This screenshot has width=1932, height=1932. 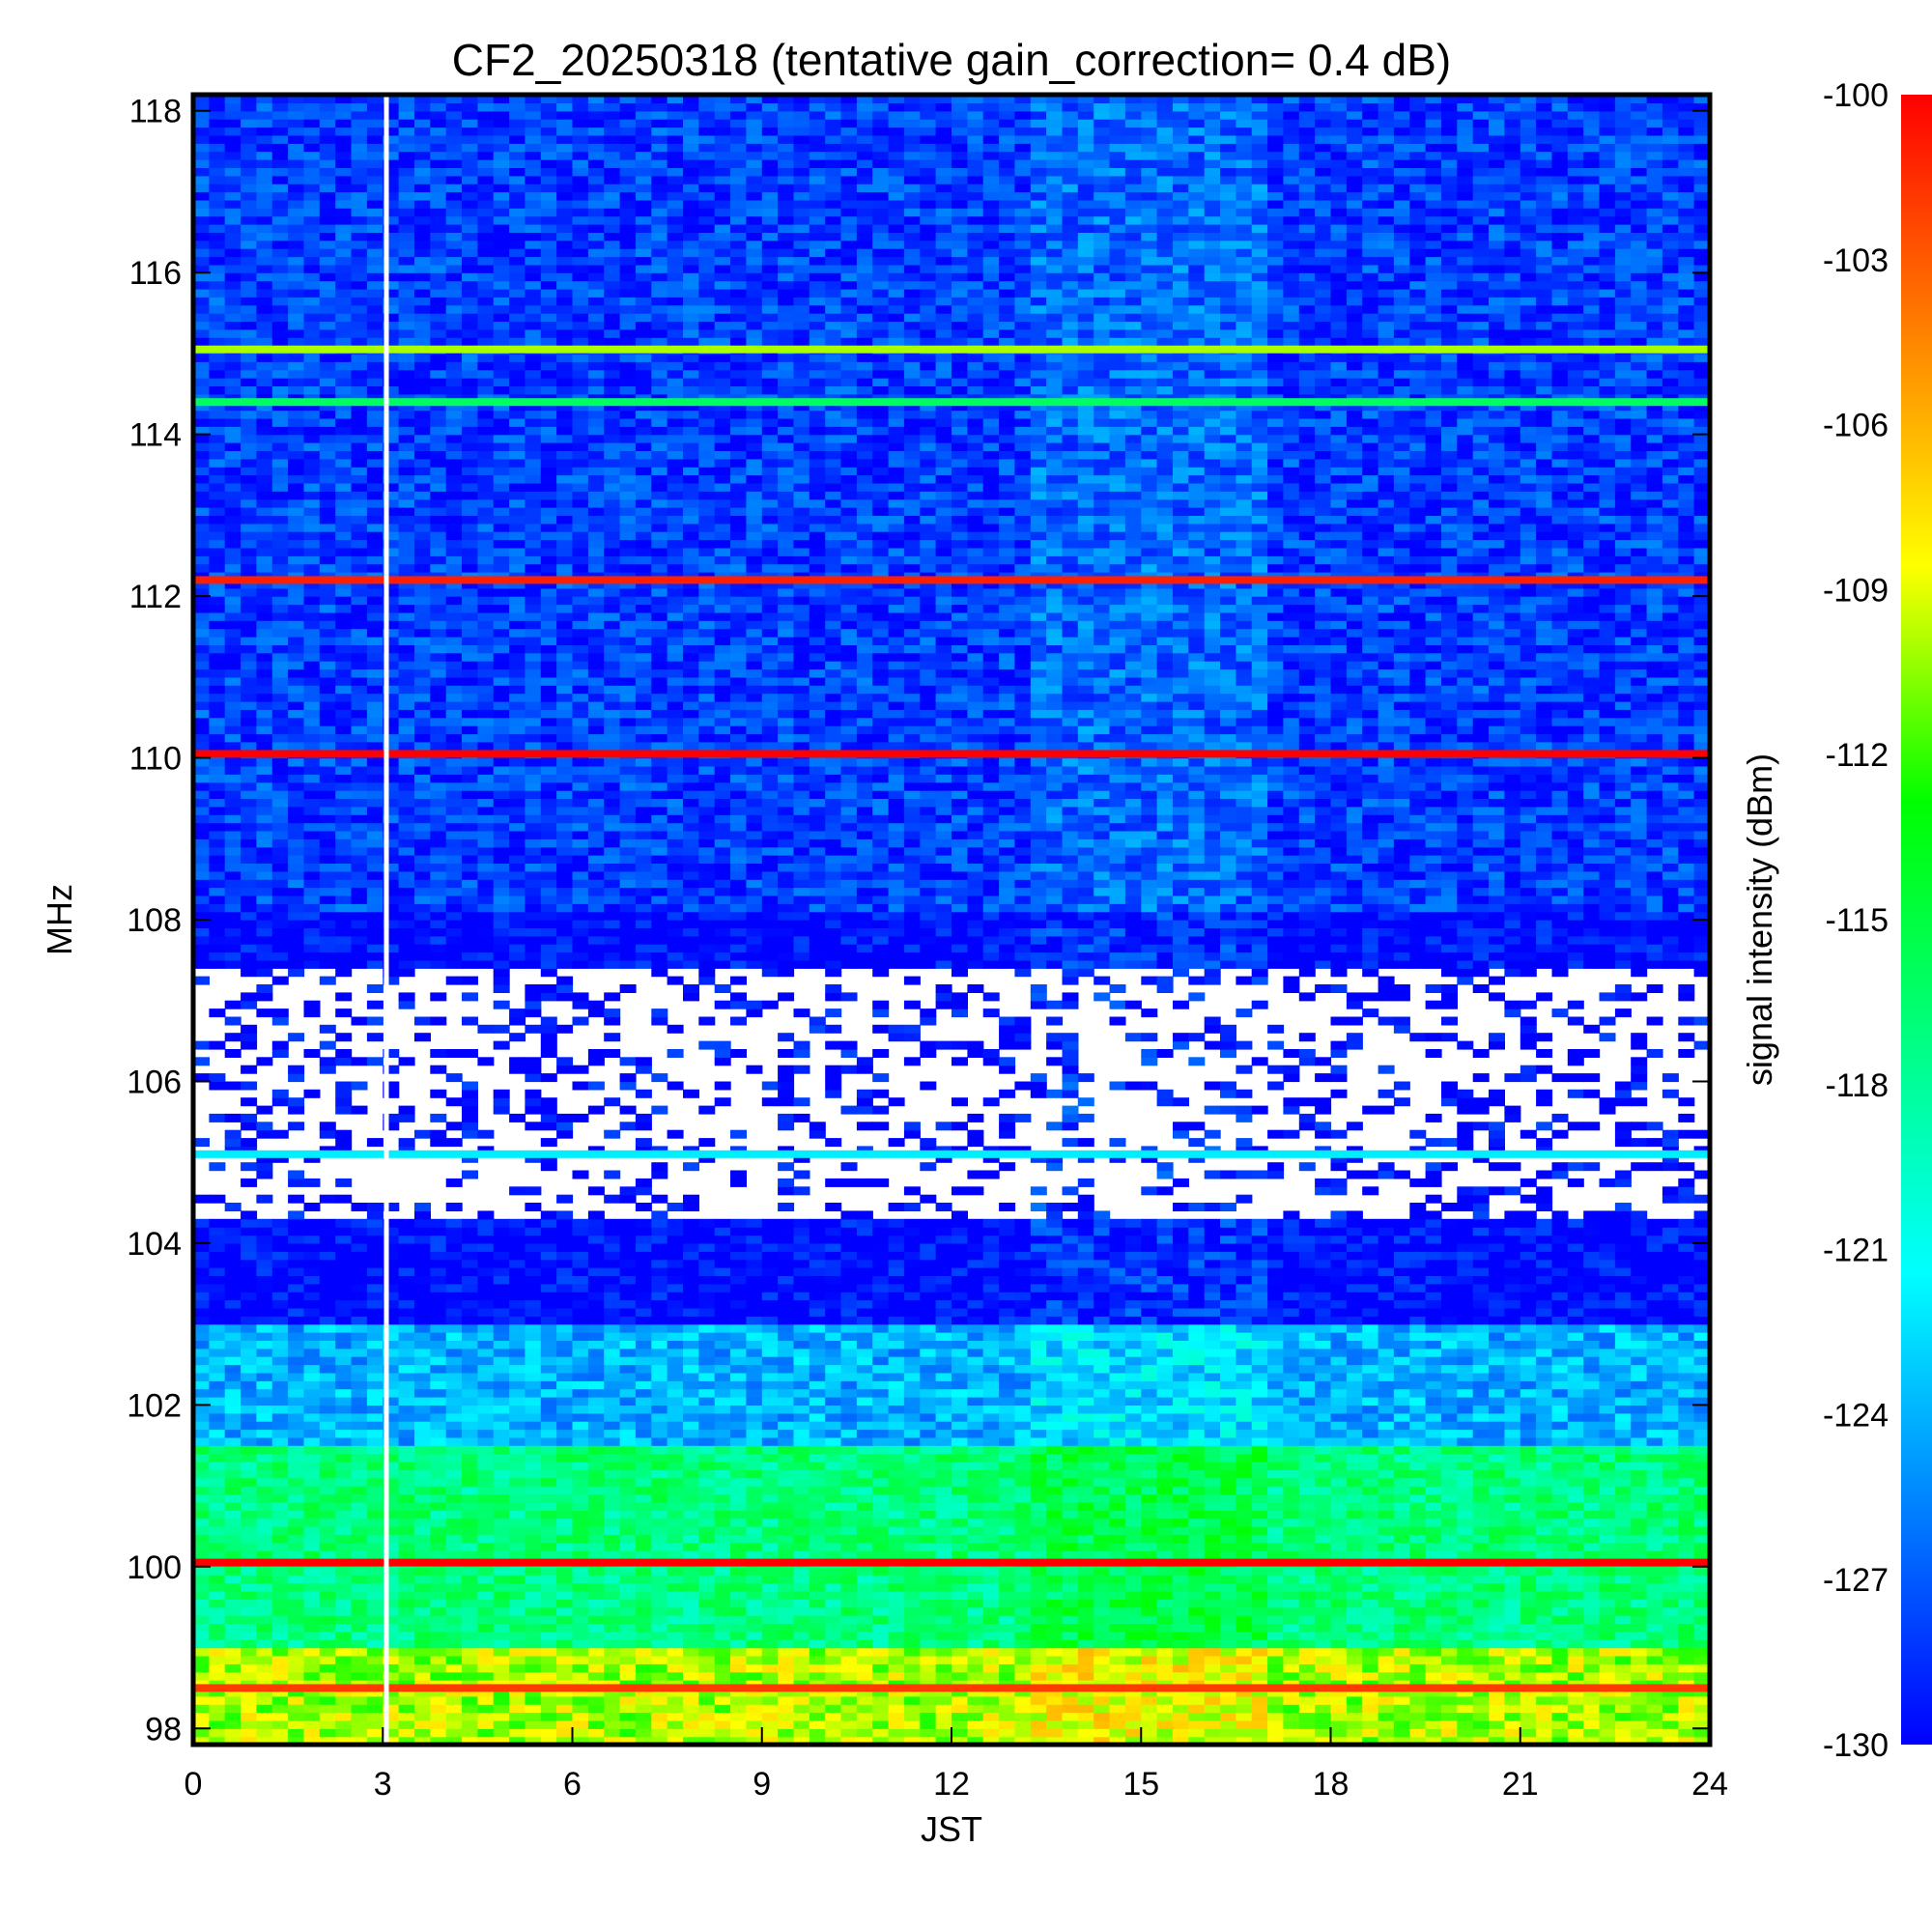 What do you see at coordinates (154, 1082) in the screenshot?
I see `y-tick-label: 106` at bounding box center [154, 1082].